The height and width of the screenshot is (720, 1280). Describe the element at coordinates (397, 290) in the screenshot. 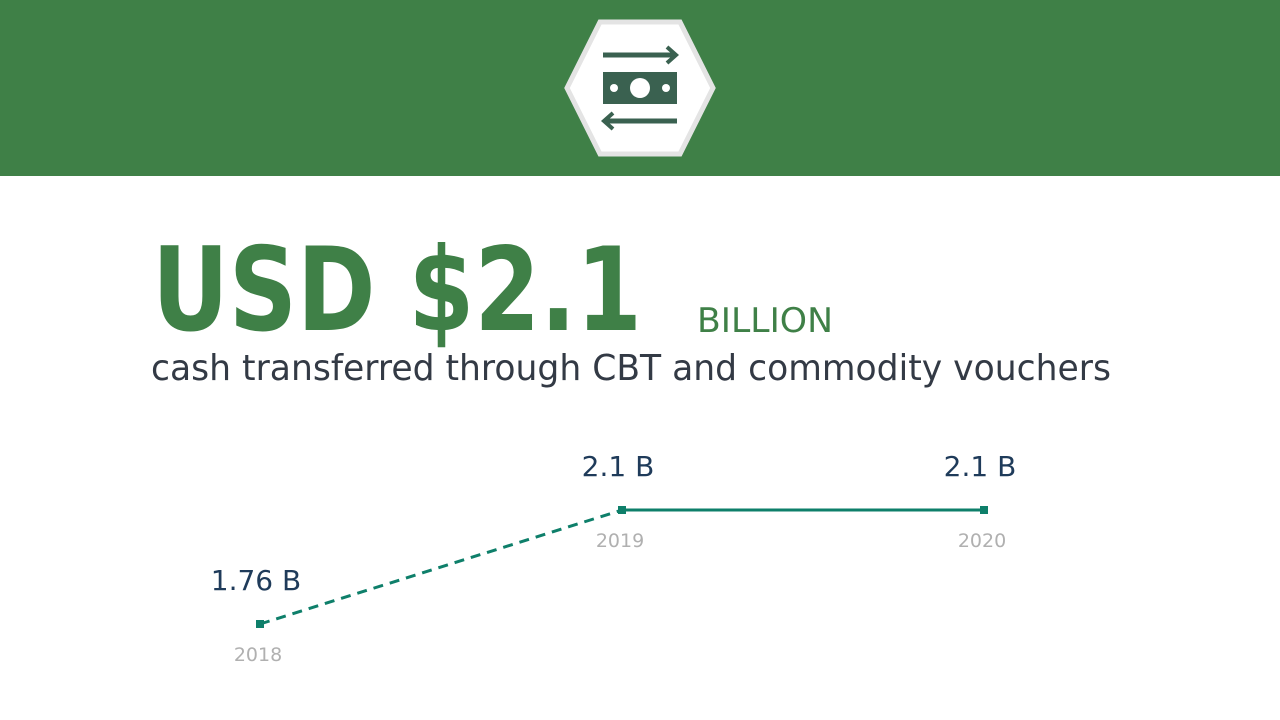

I see `headline-amount: USD $2.1` at that location.